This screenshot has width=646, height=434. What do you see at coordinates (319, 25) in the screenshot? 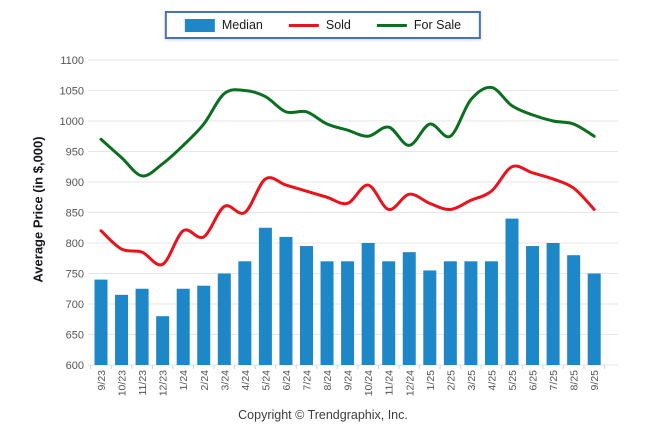
I see `legend-item-sold: Sold` at bounding box center [319, 25].